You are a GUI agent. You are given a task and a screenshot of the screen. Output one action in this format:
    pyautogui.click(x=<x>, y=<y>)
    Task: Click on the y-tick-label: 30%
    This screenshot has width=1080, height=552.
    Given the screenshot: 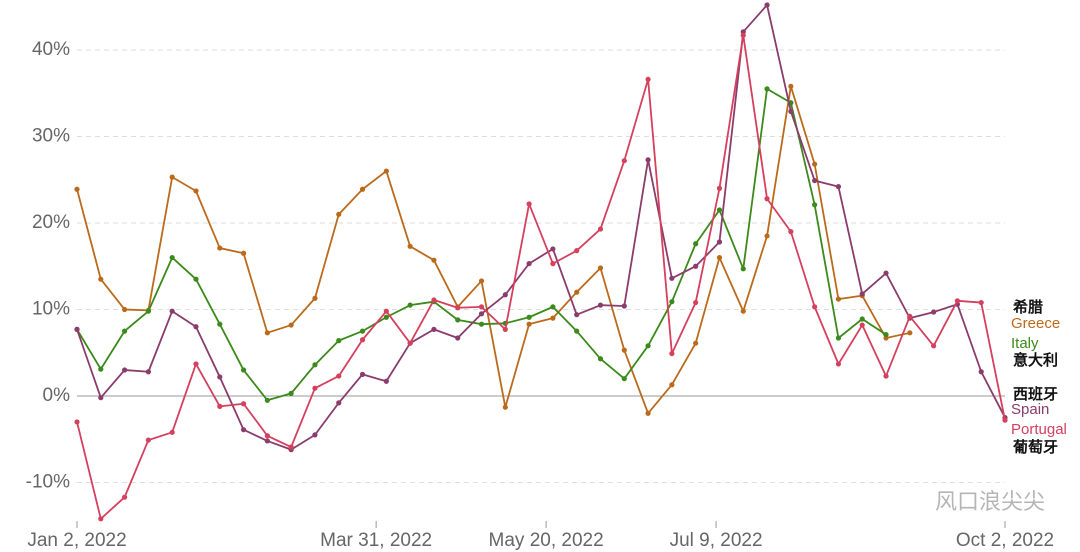 What is the action you would take?
    pyautogui.click(x=51, y=135)
    